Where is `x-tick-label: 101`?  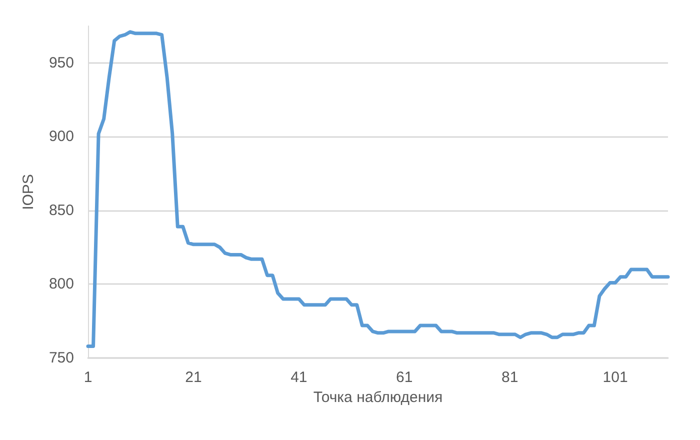
x-tick-label: 101 is located at coordinates (615, 377).